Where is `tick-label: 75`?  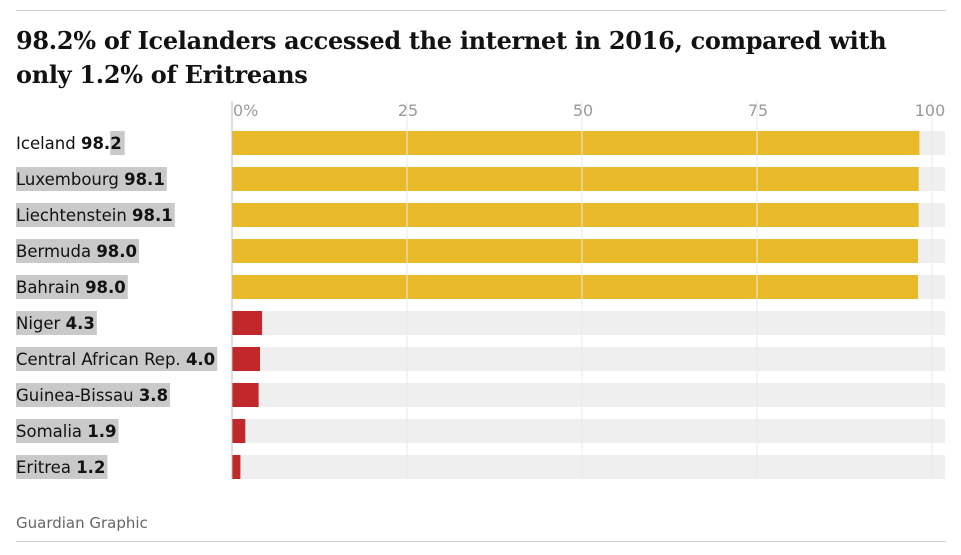 tick-label: 75 is located at coordinates (758, 110).